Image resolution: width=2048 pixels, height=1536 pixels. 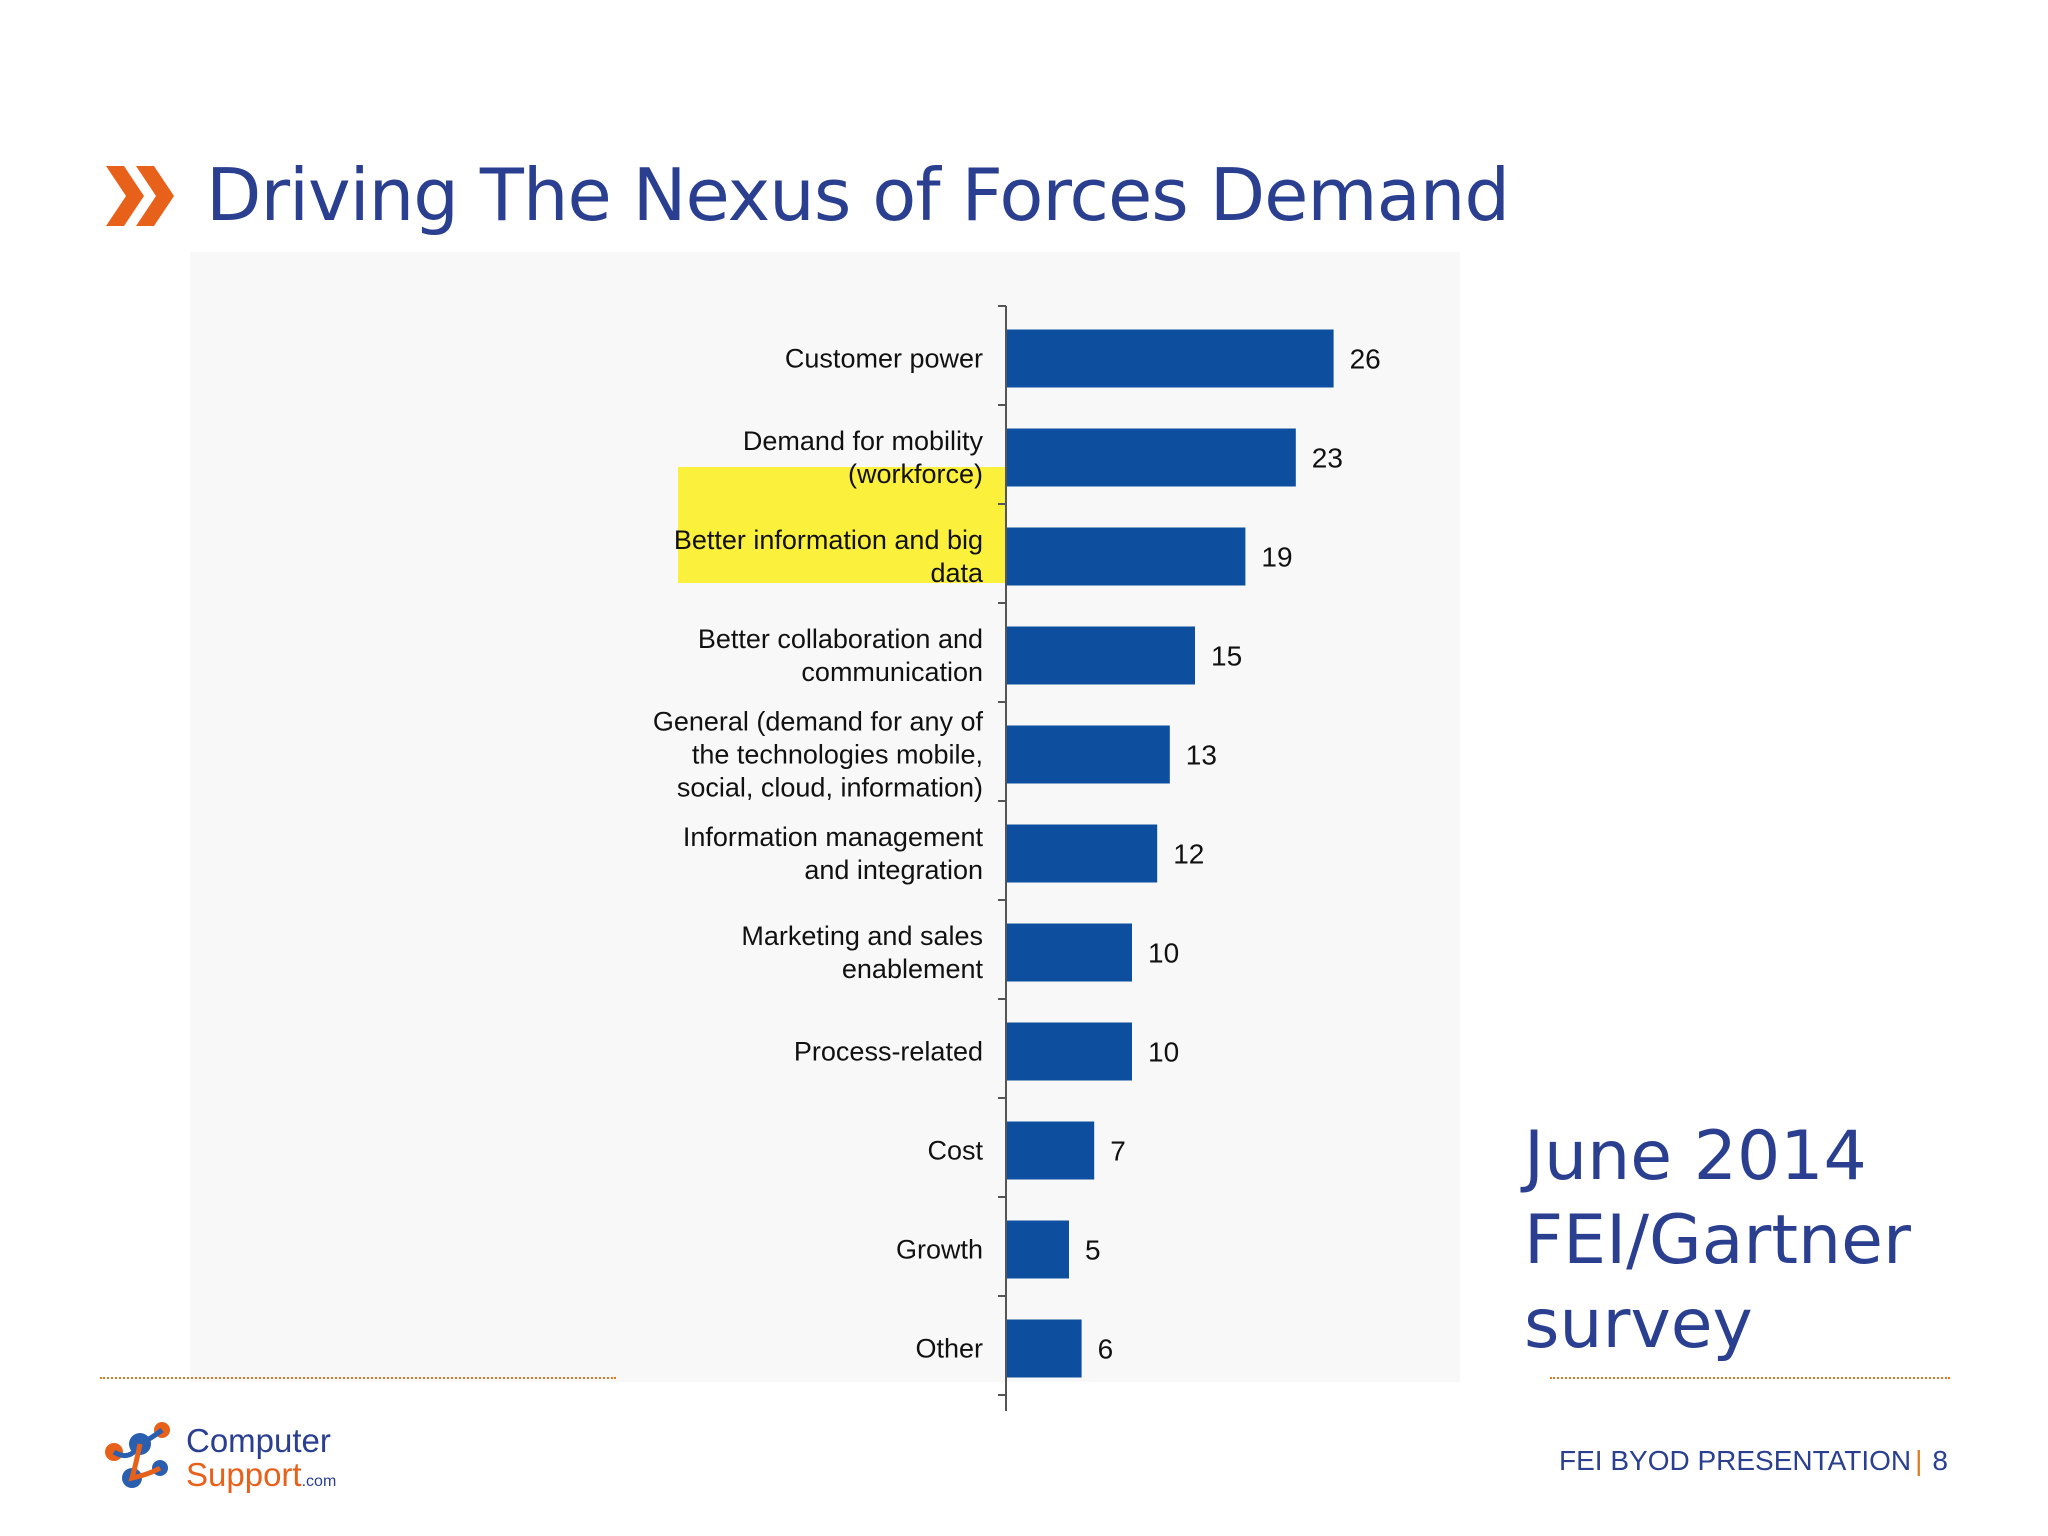 What do you see at coordinates (884, 359) in the screenshot?
I see `category-label: Customer power` at bounding box center [884, 359].